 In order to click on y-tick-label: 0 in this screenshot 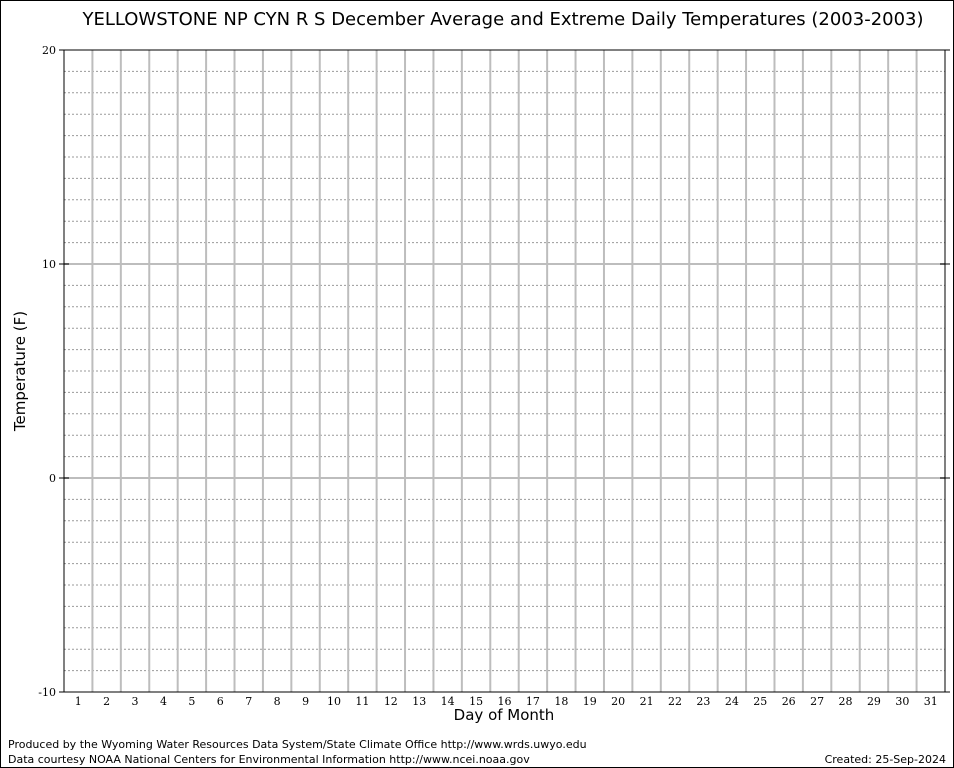, I will do `click(52, 478)`.